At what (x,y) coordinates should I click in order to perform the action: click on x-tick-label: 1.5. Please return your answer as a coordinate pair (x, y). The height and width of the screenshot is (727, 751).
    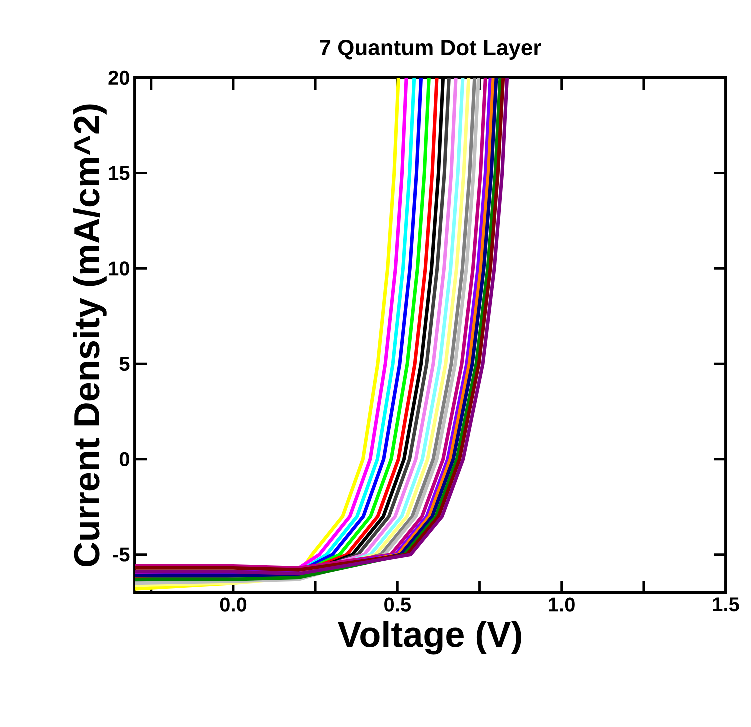
    Looking at the image, I should click on (726, 605).